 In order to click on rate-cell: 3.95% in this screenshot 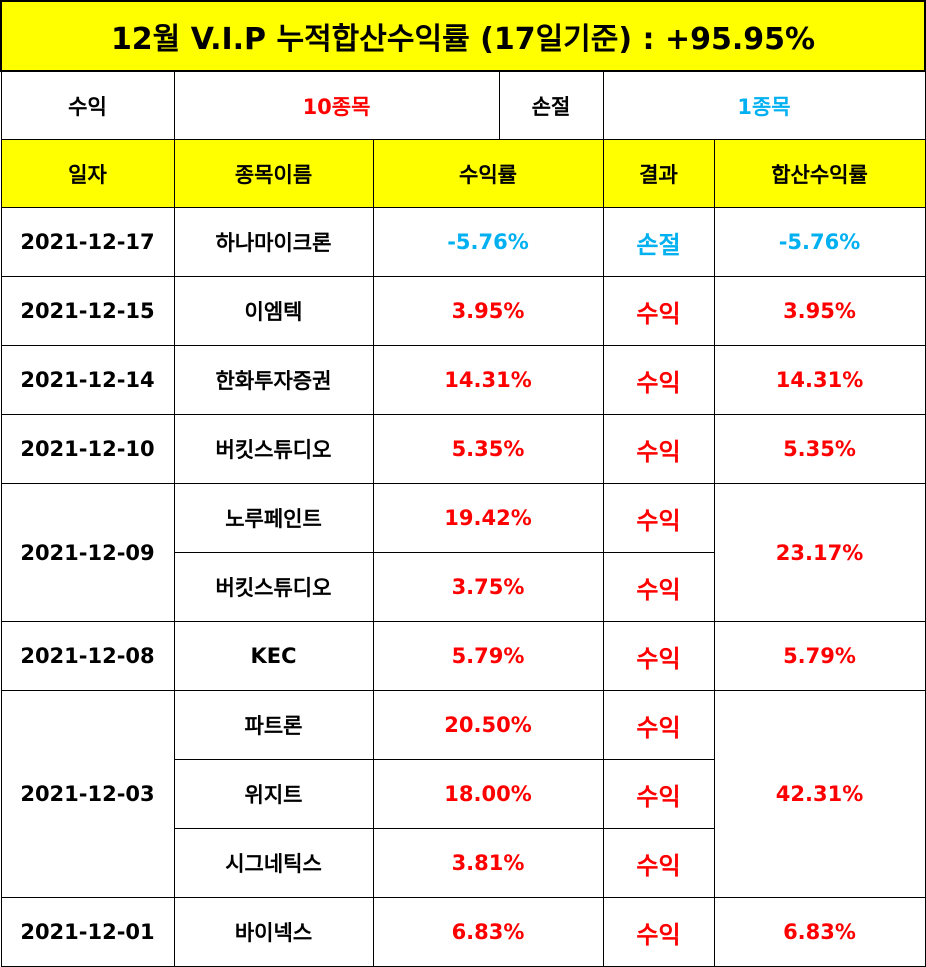, I will do `click(488, 311)`.